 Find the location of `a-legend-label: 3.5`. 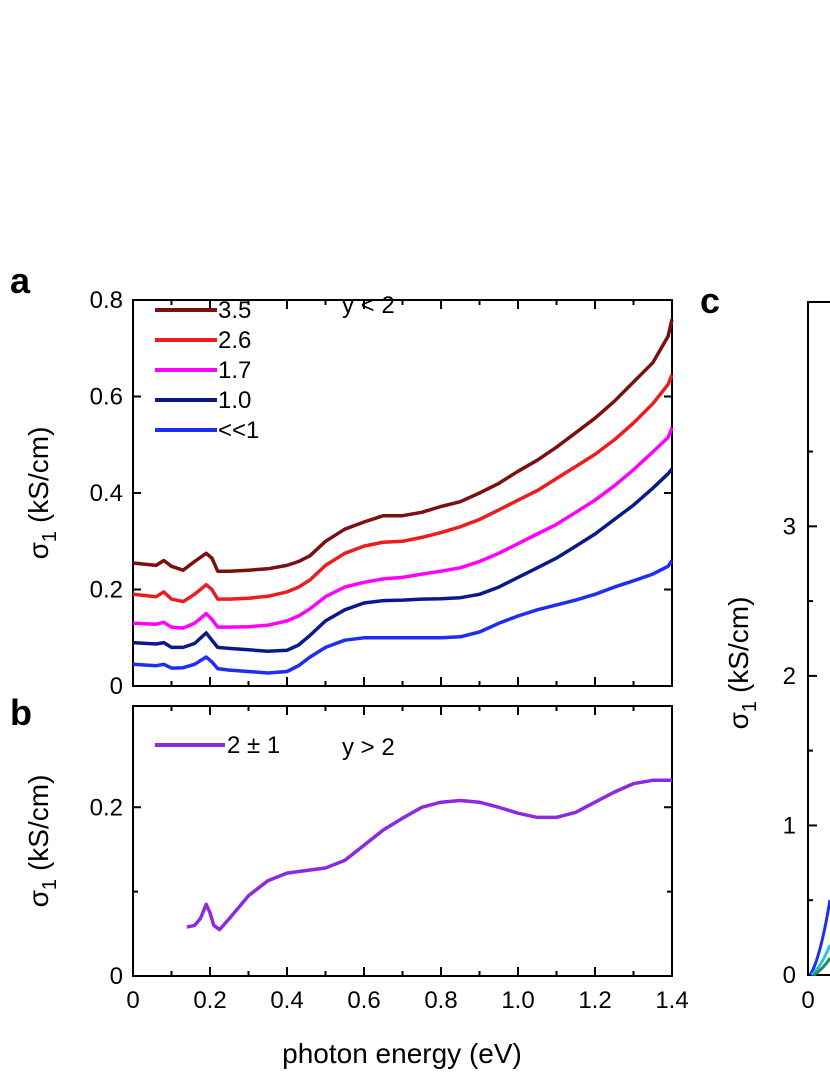

a-legend-label: 3.5 is located at coordinates (234, 310).